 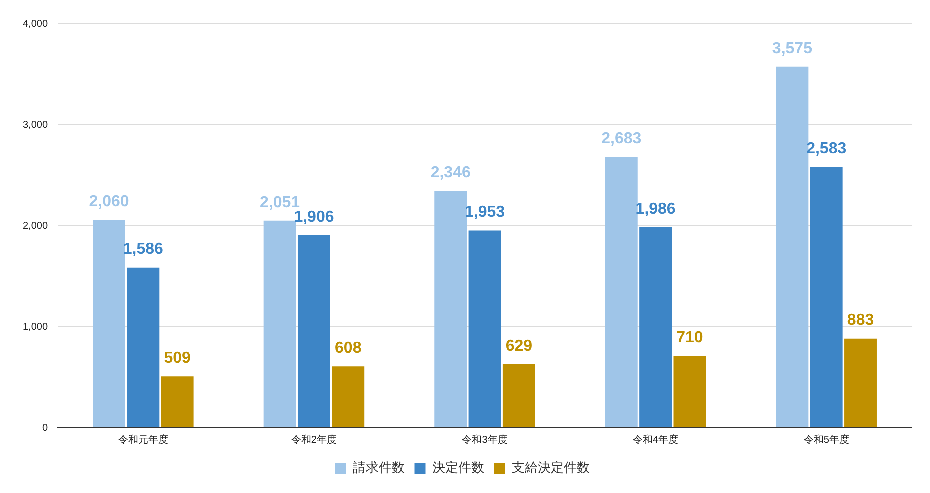 What do you see at coordinates (519, 346) in the screenshot?
I see `data-label: 629` at bounding box center [519, 346].